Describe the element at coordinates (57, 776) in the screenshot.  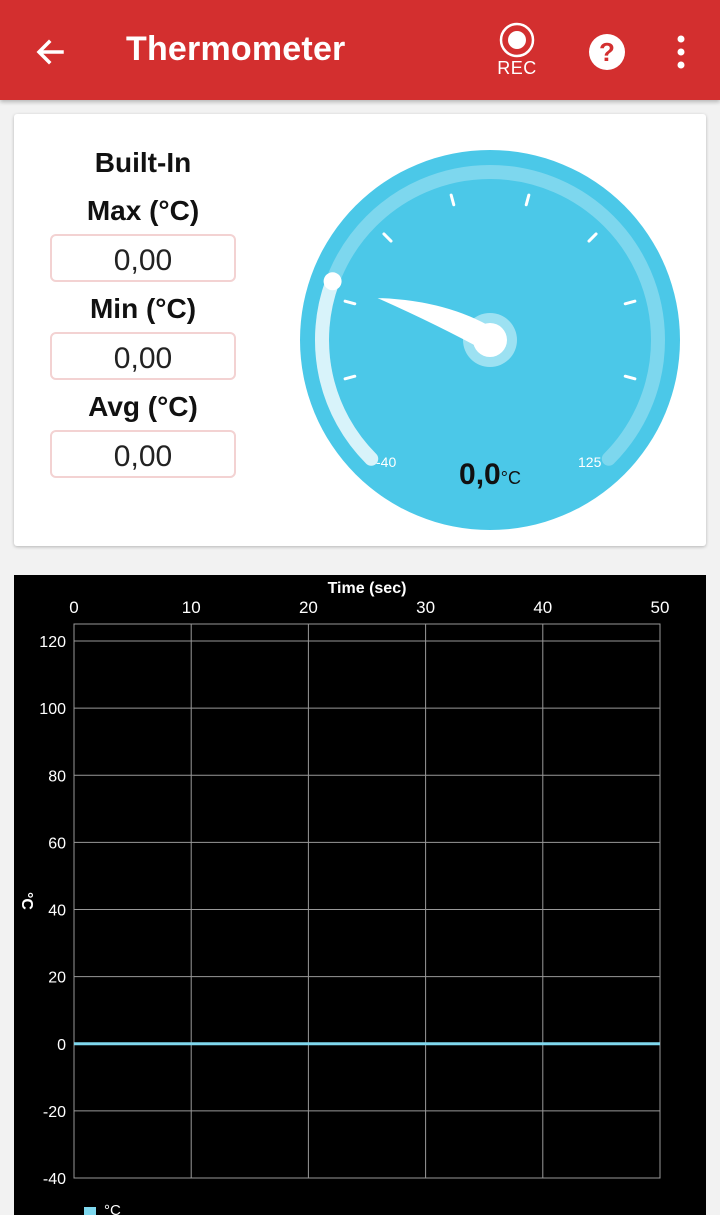
I see `y-tick-label: 80` at that location.